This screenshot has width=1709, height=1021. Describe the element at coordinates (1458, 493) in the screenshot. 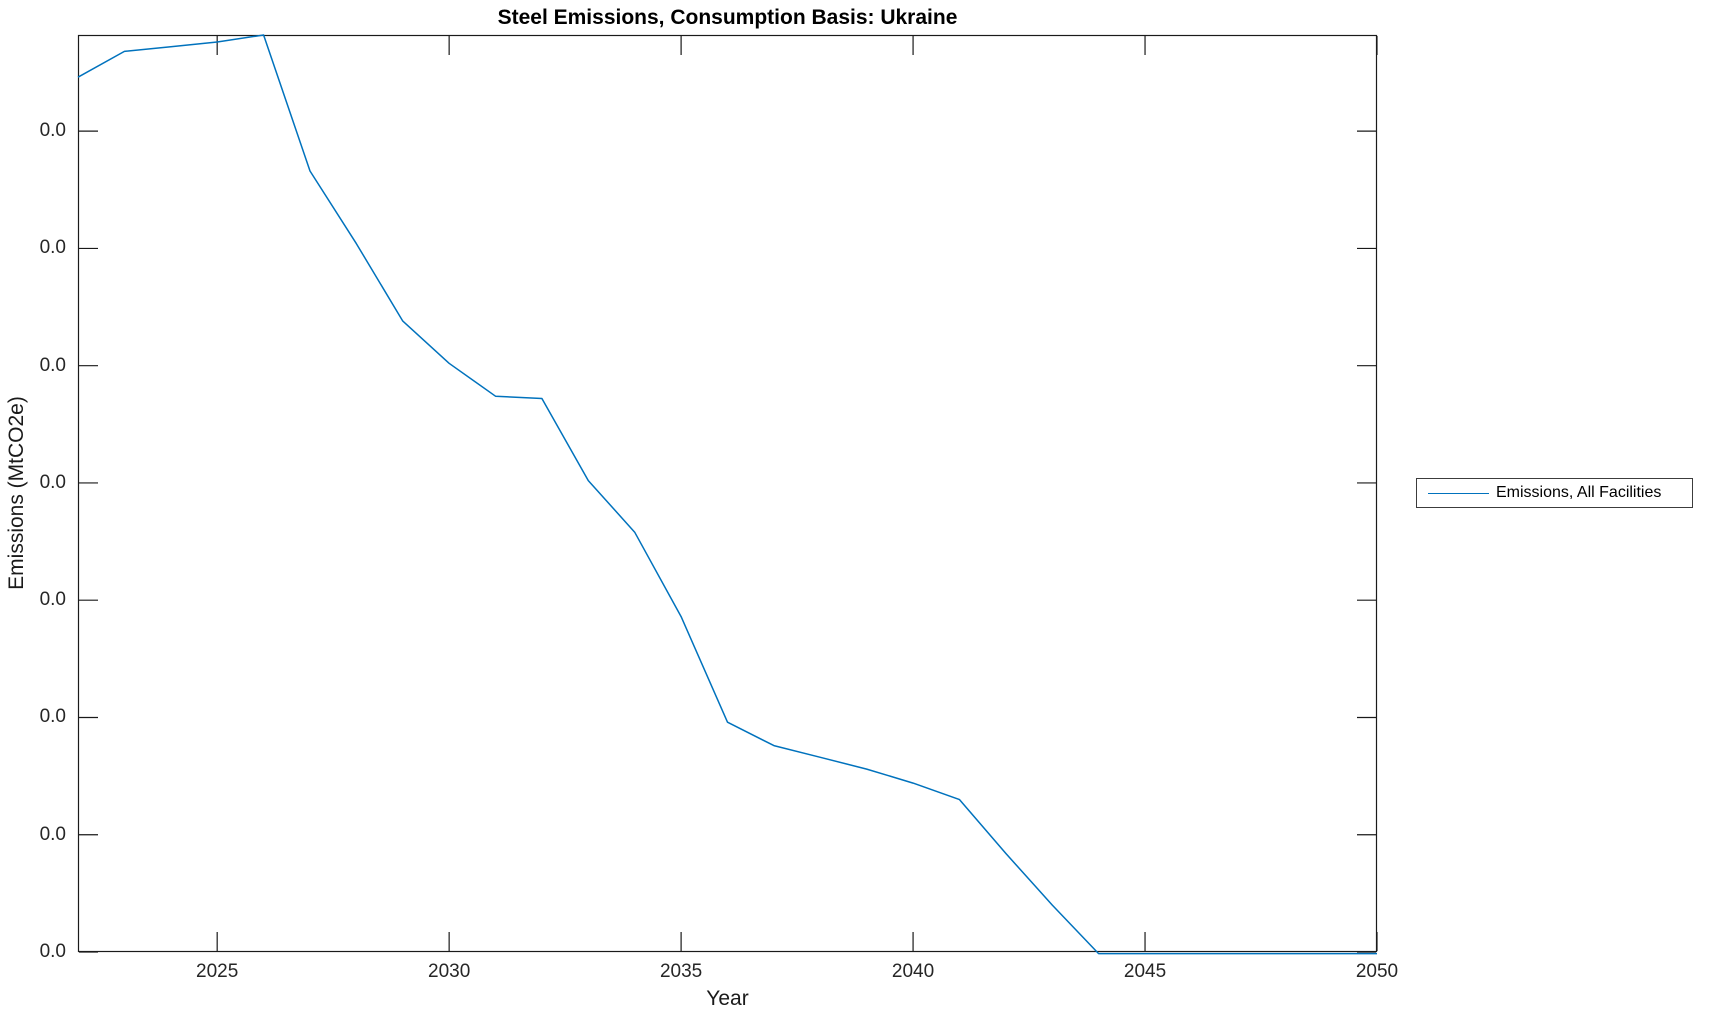

I see `legend-line-sample-icon` at that location.